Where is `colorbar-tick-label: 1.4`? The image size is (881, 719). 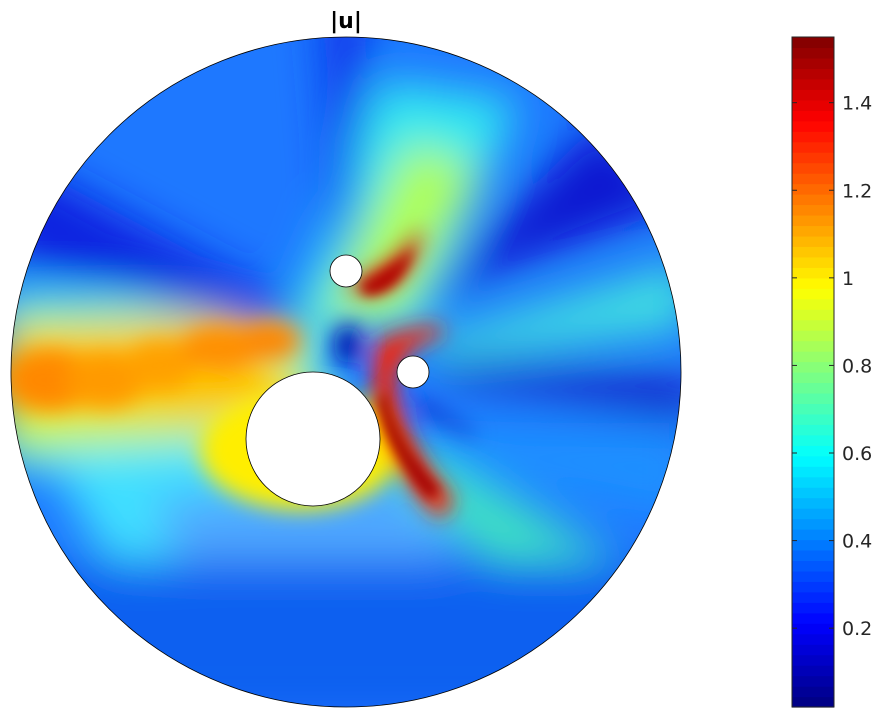 colorbar-tick-label: 1.4 is located at coordinates (857, 104).